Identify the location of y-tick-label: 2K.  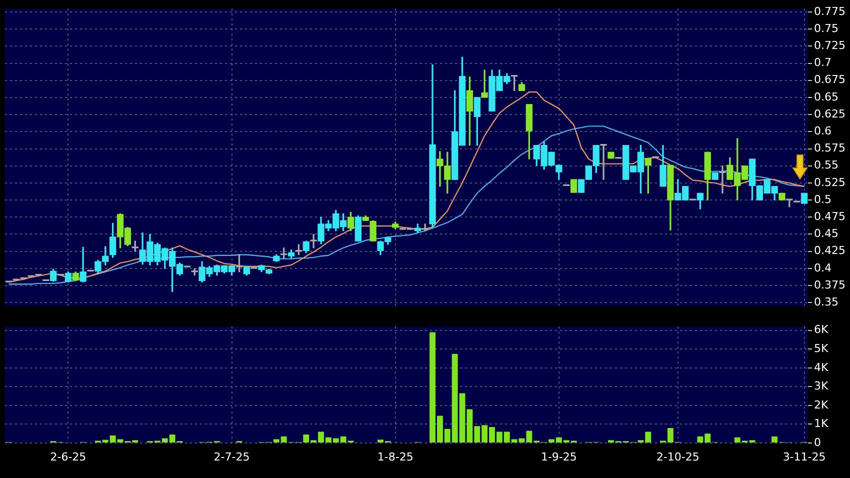
(821, 405).